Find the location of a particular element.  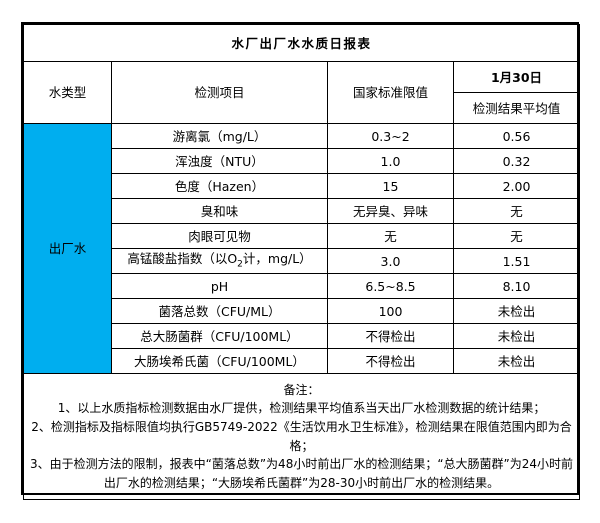

measured-value: 1.51 is located at coordinates (516, 261).